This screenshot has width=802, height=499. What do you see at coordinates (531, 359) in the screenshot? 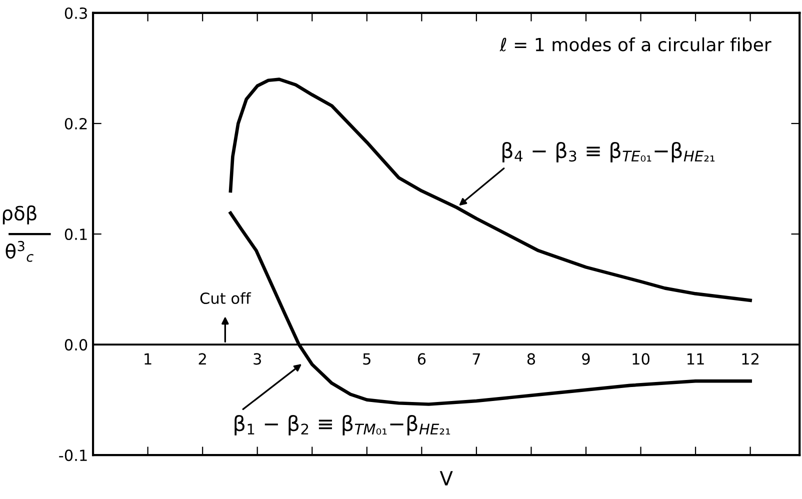
I see `x-tick-label: 8` at bounding box center [531, 359].